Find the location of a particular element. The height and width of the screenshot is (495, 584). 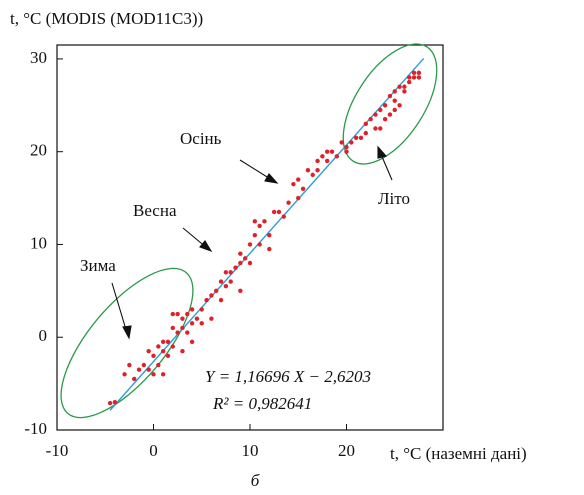

annotation: Осінь is located at coordinates (201, 138).